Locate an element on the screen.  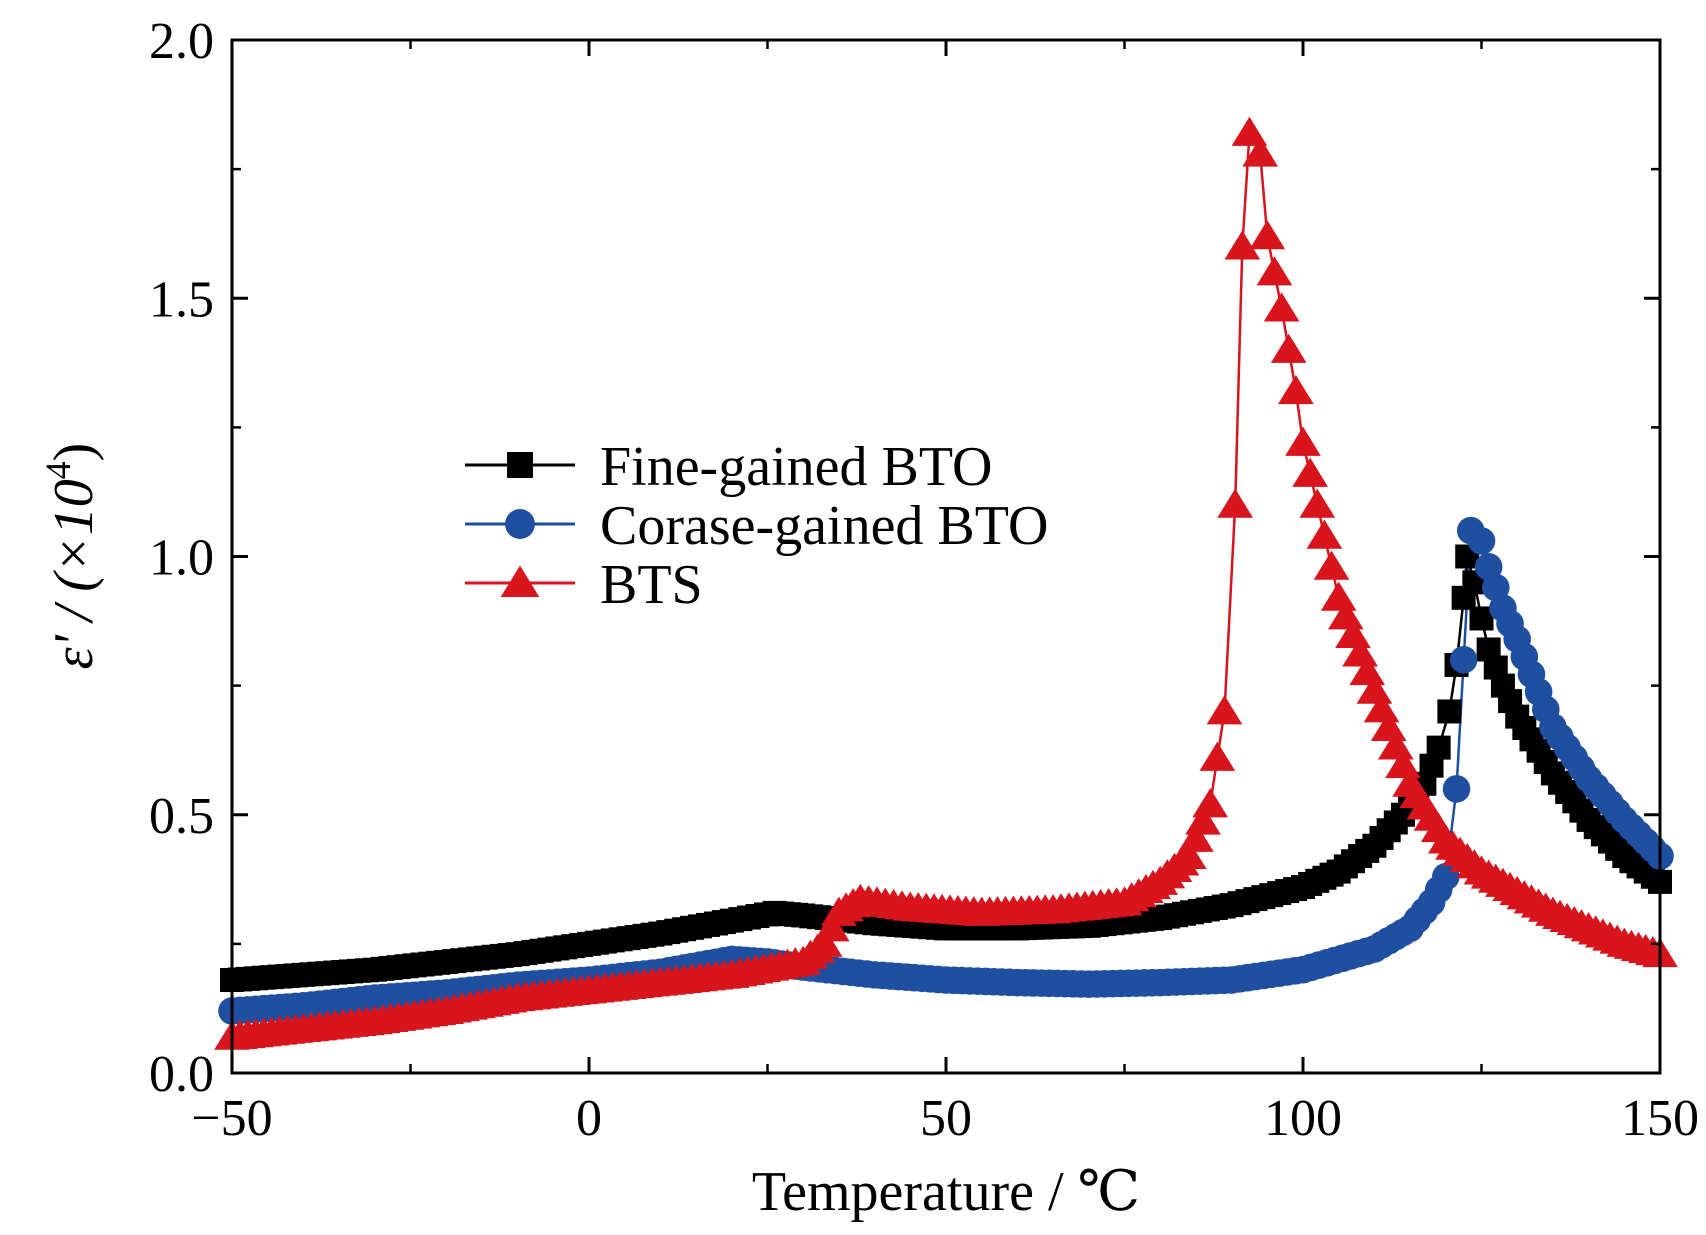
y-tick-label: 1.0 is located at coordinates (181, 558).